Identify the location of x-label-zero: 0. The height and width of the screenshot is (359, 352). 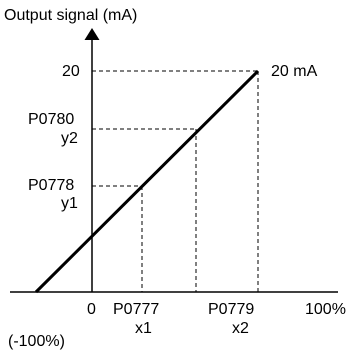
(91, 309).